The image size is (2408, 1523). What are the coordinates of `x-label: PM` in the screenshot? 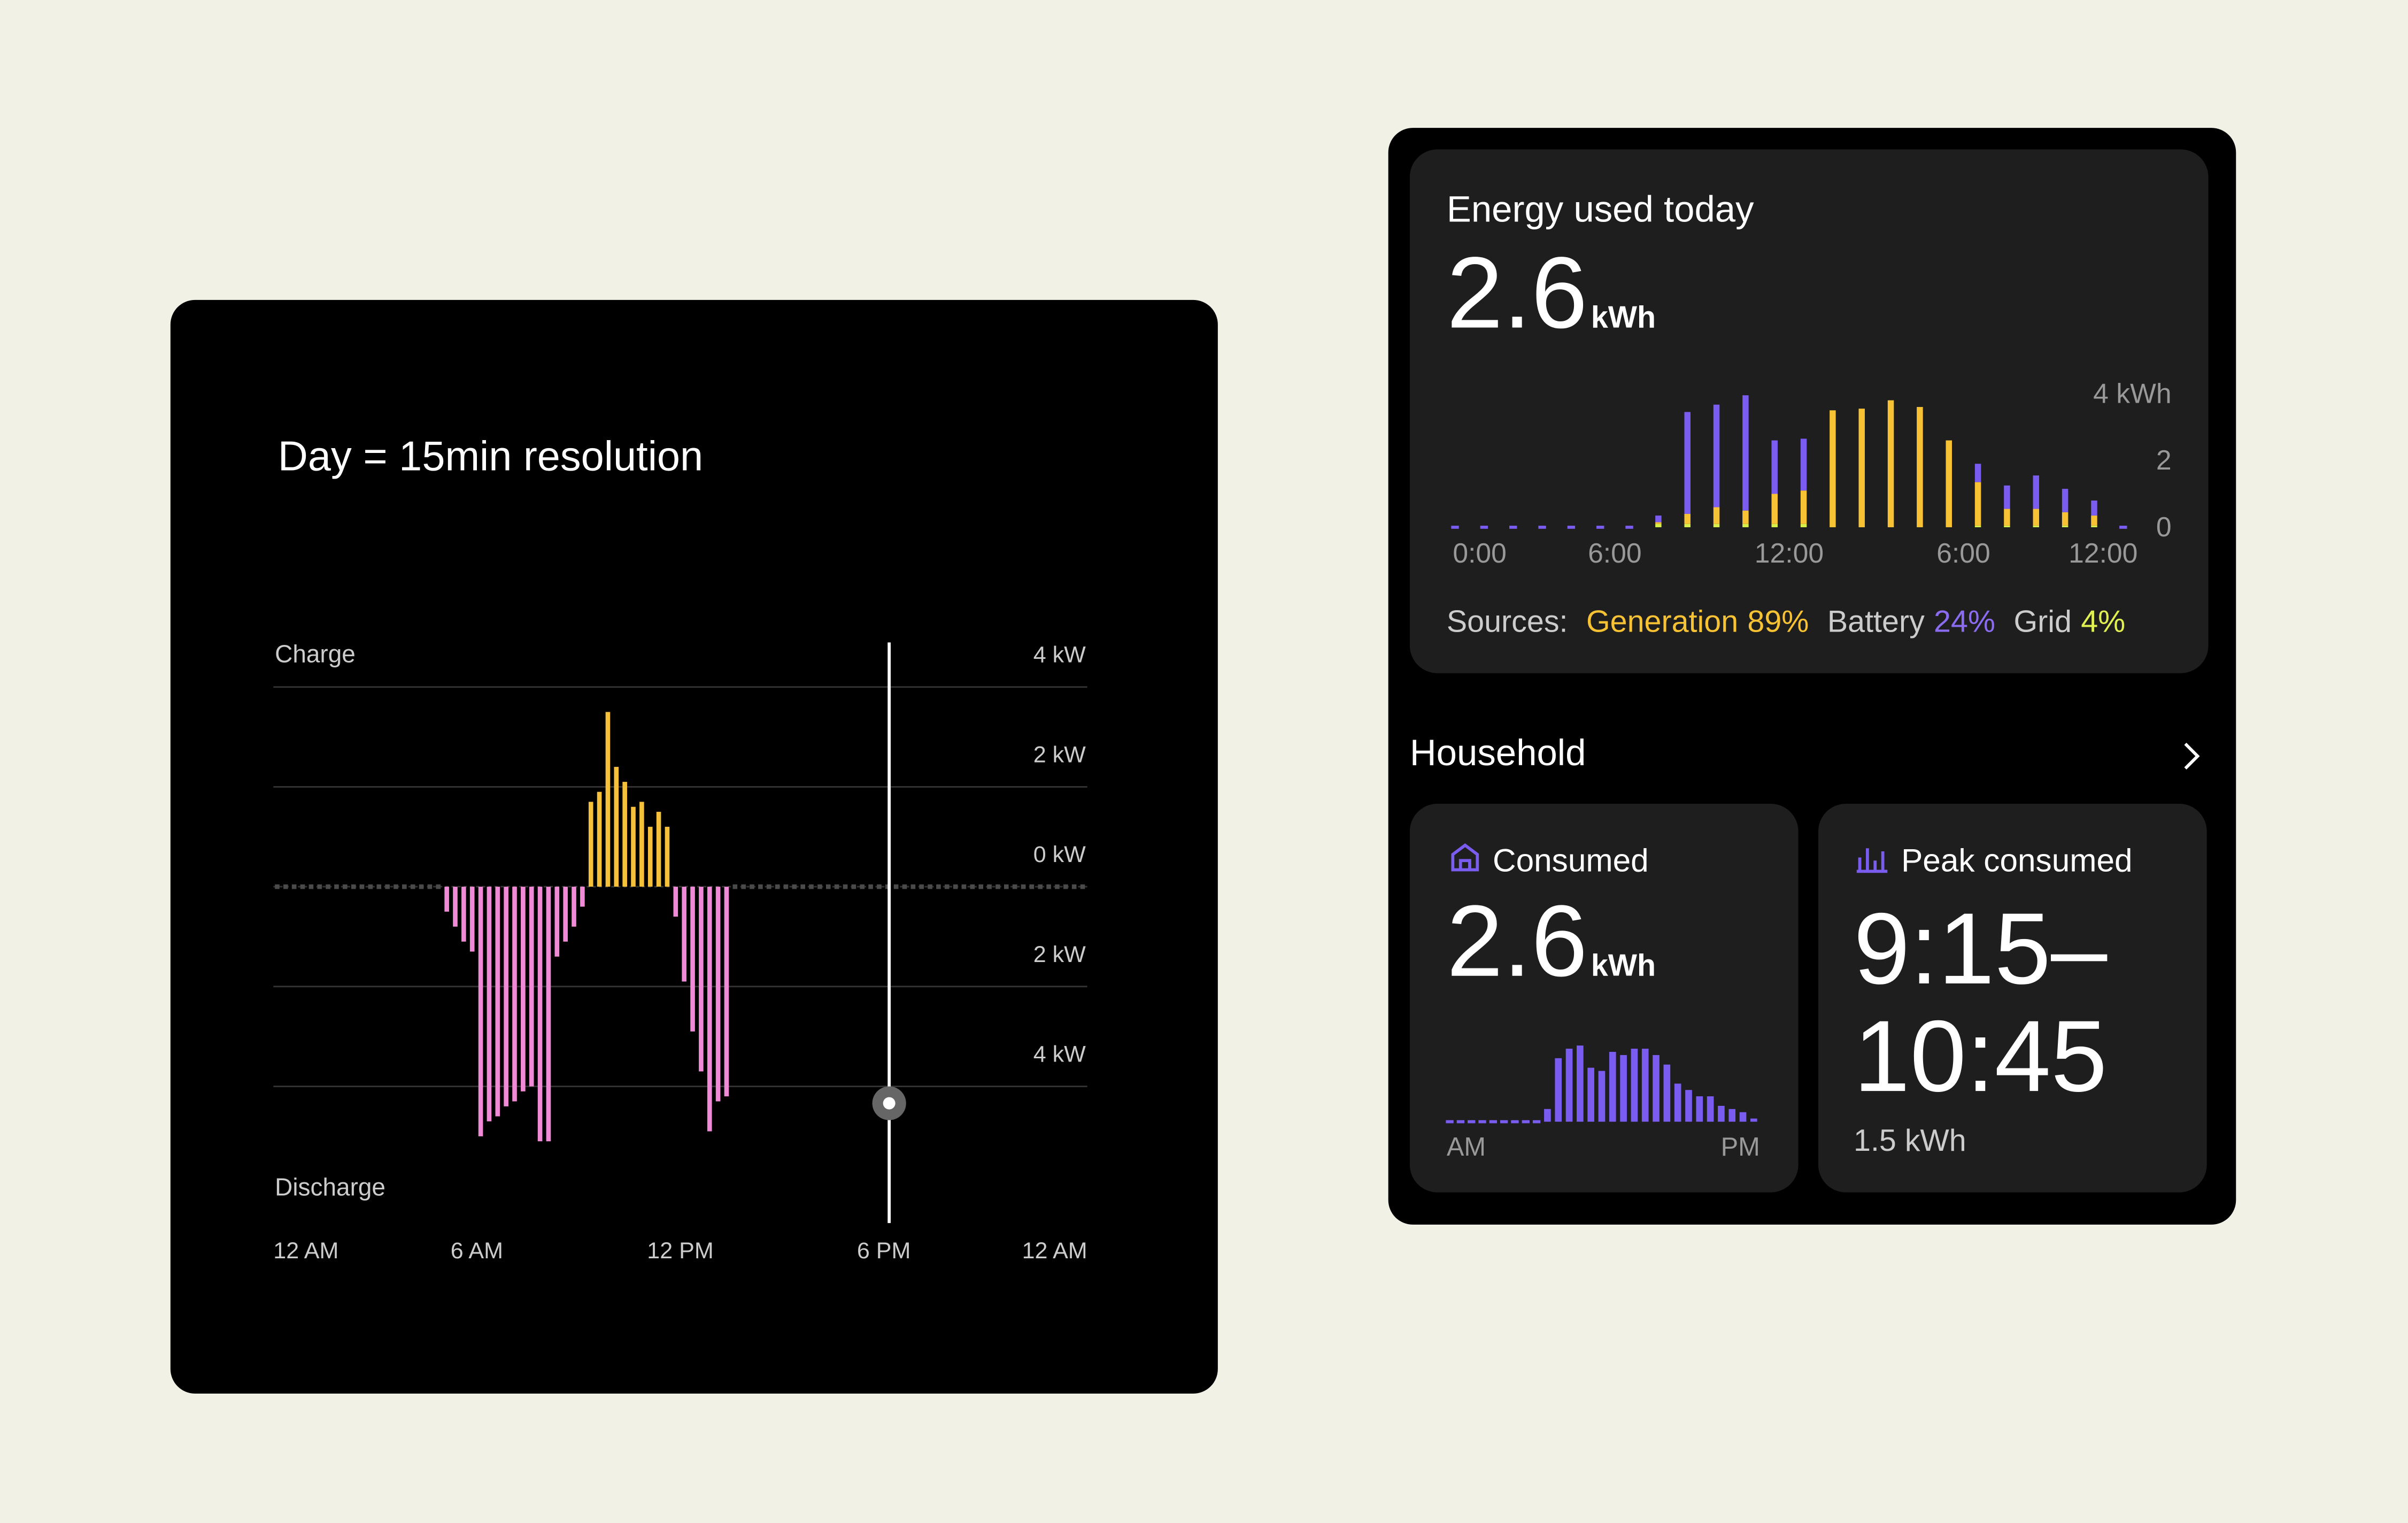 It's located at (1740, 1147).